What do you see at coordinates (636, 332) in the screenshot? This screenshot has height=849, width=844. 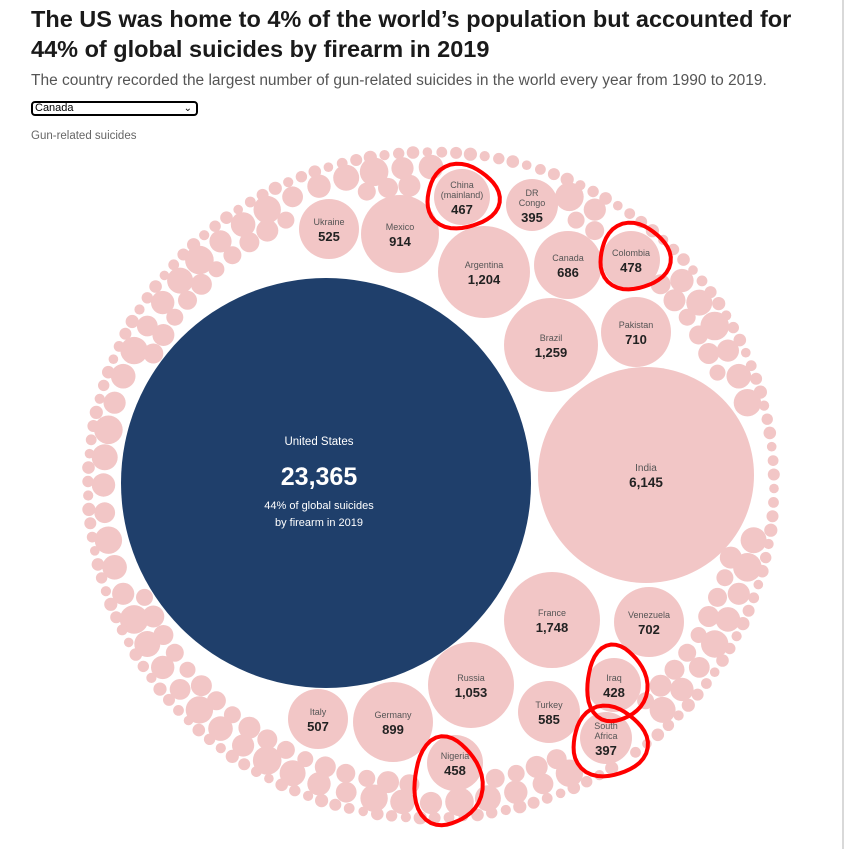 I see `bubble-pakistan: Pakistan 710` at bounding box center [636, 332].